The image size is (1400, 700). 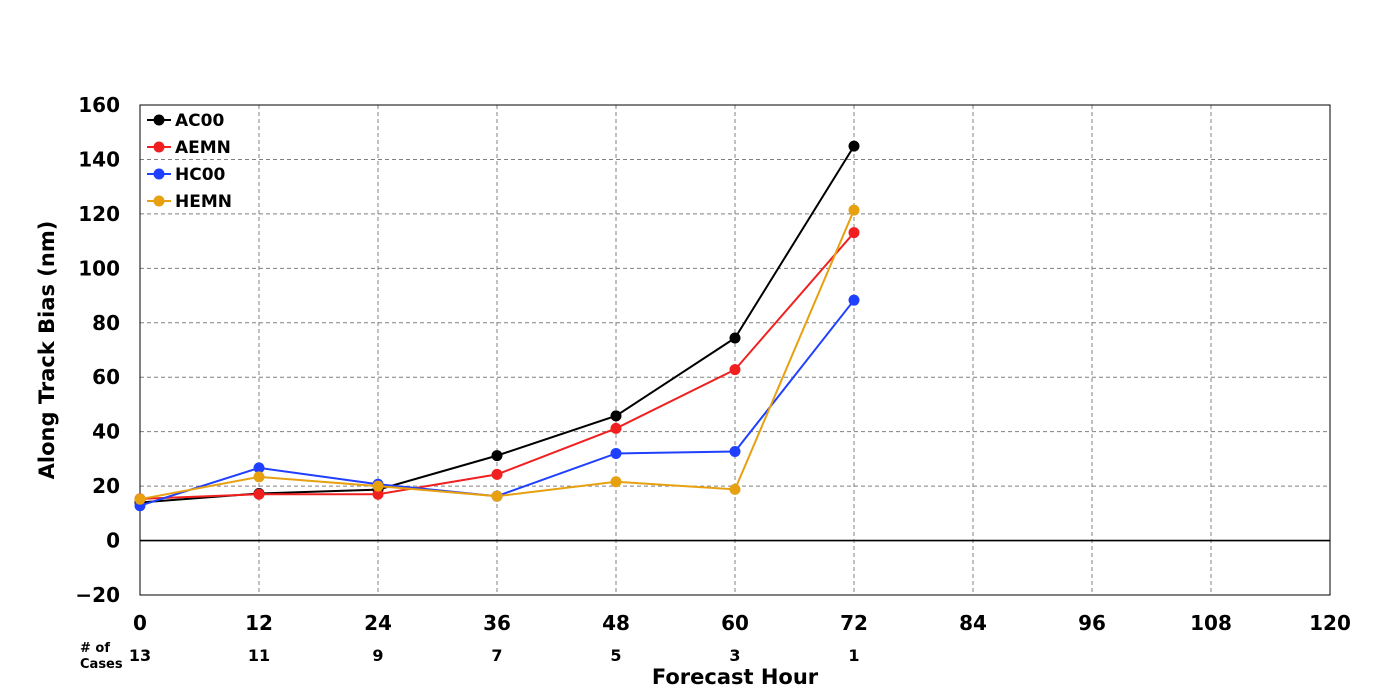 What do you see at coordinates (106, 486) in the screenshot?
I see `y-tick-label: 20` at bounding box center [106, 486].